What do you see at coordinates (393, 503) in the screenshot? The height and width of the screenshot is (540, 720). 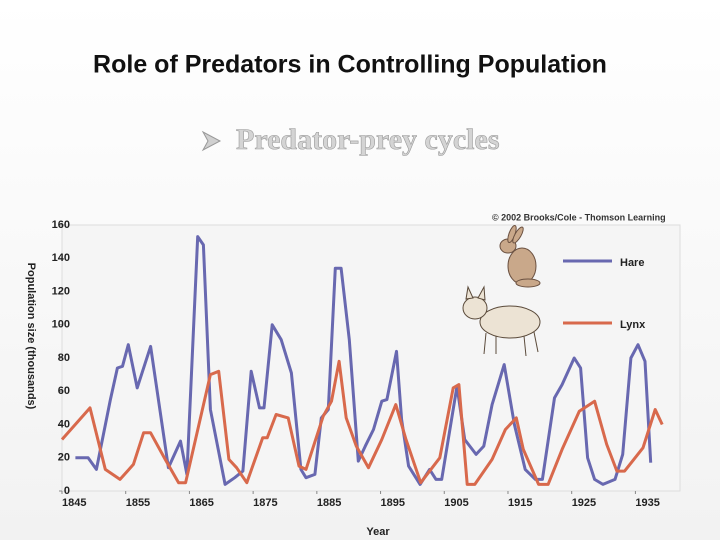 I see `x-tick-label: 1895` at bounding box center [393, 503].